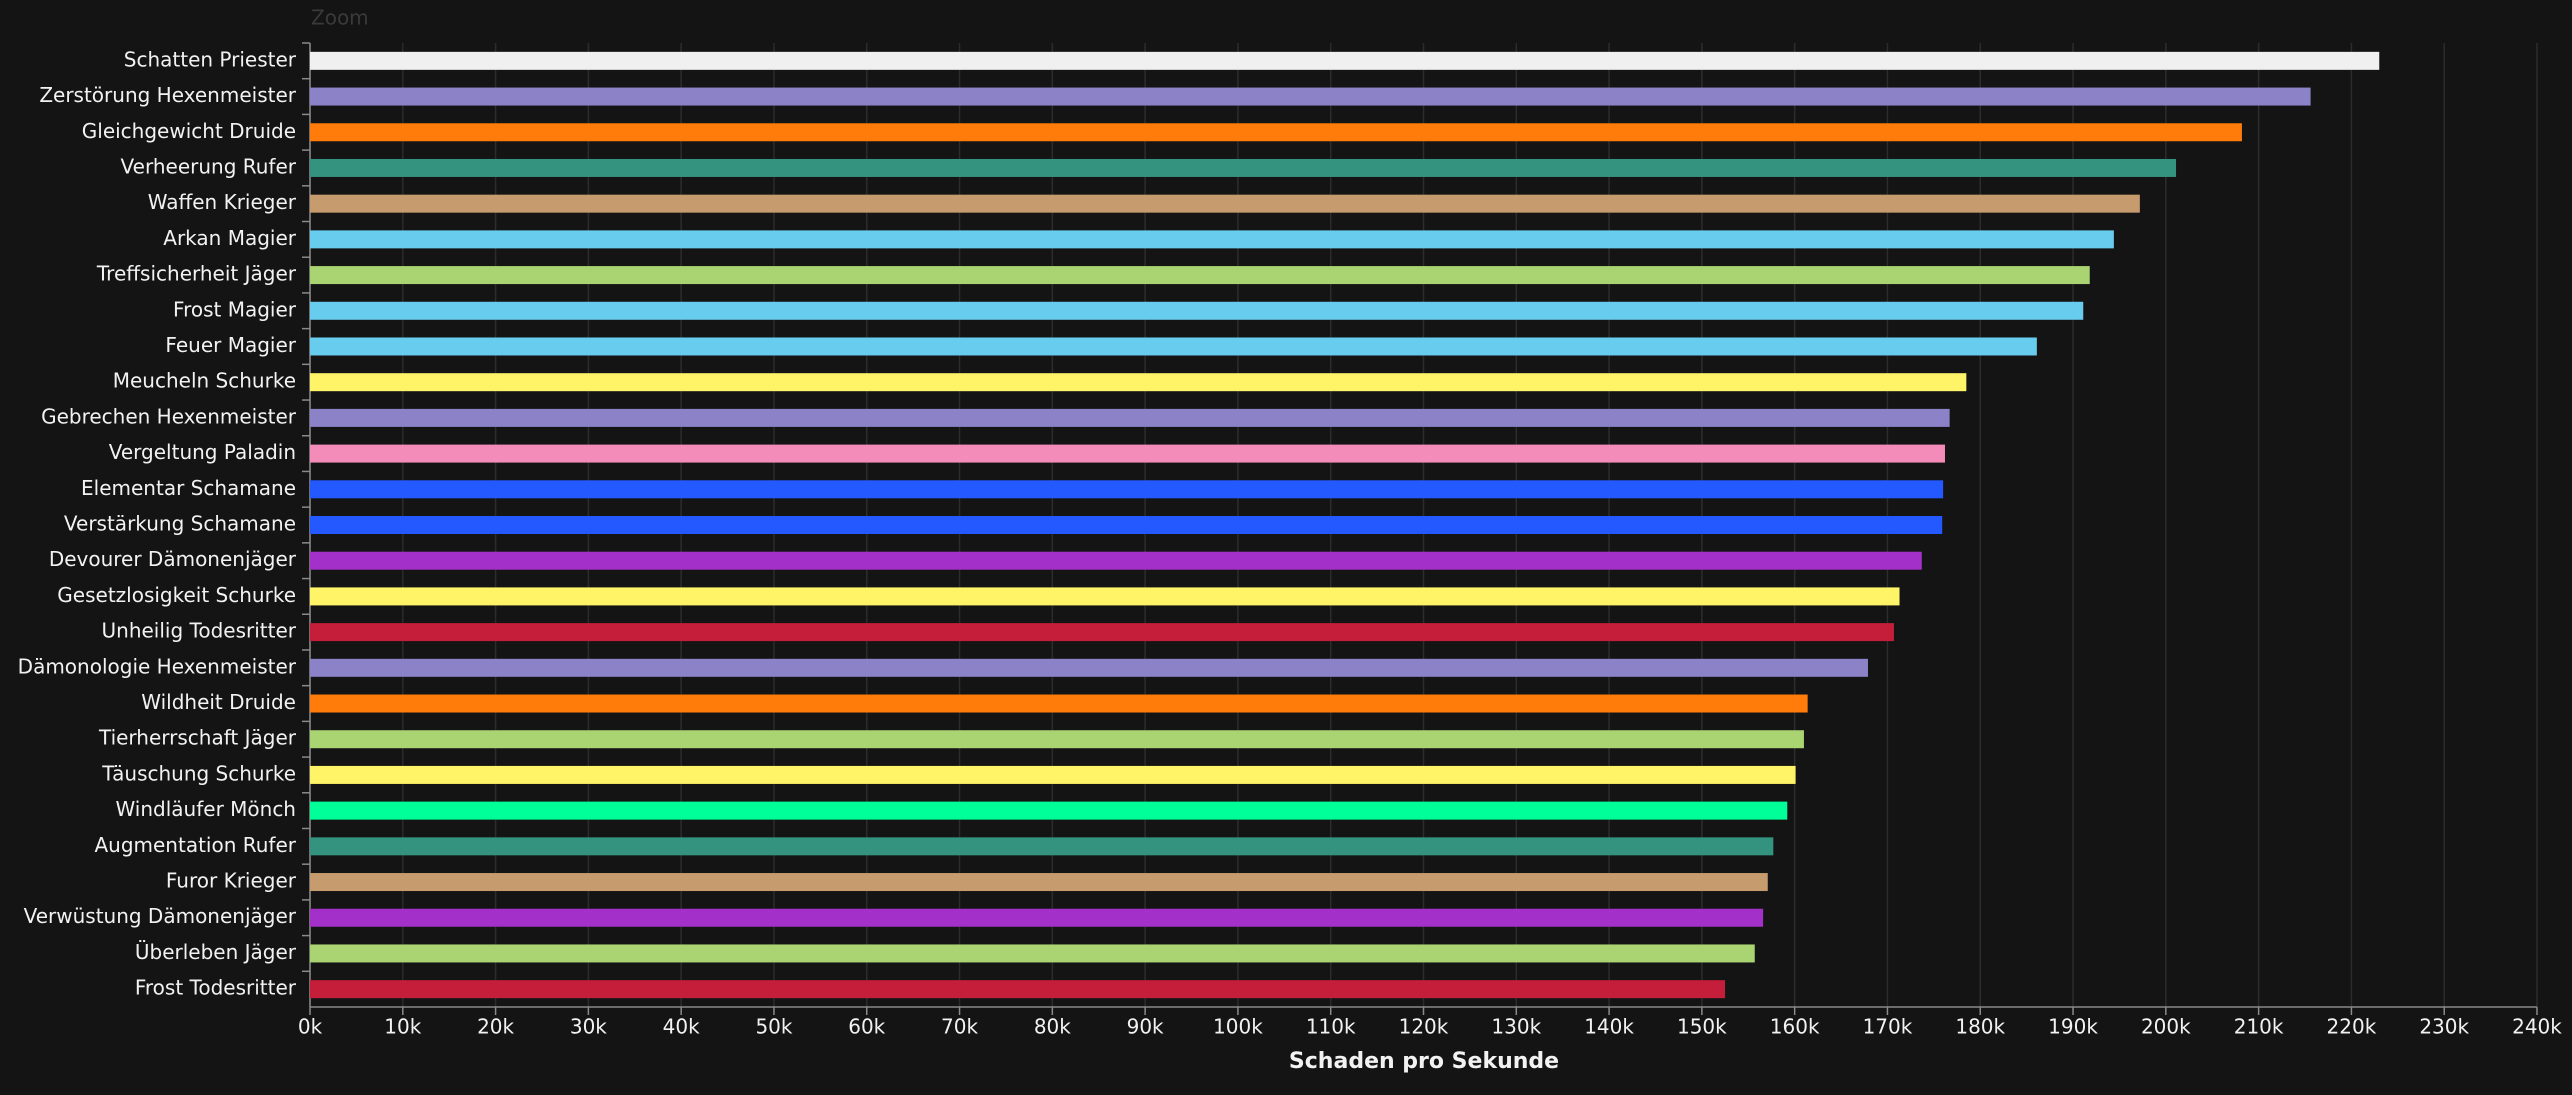 The image size is (2572, 1095). I want to click on y-tick-label: Elementar Schamane, so click(188, 488).